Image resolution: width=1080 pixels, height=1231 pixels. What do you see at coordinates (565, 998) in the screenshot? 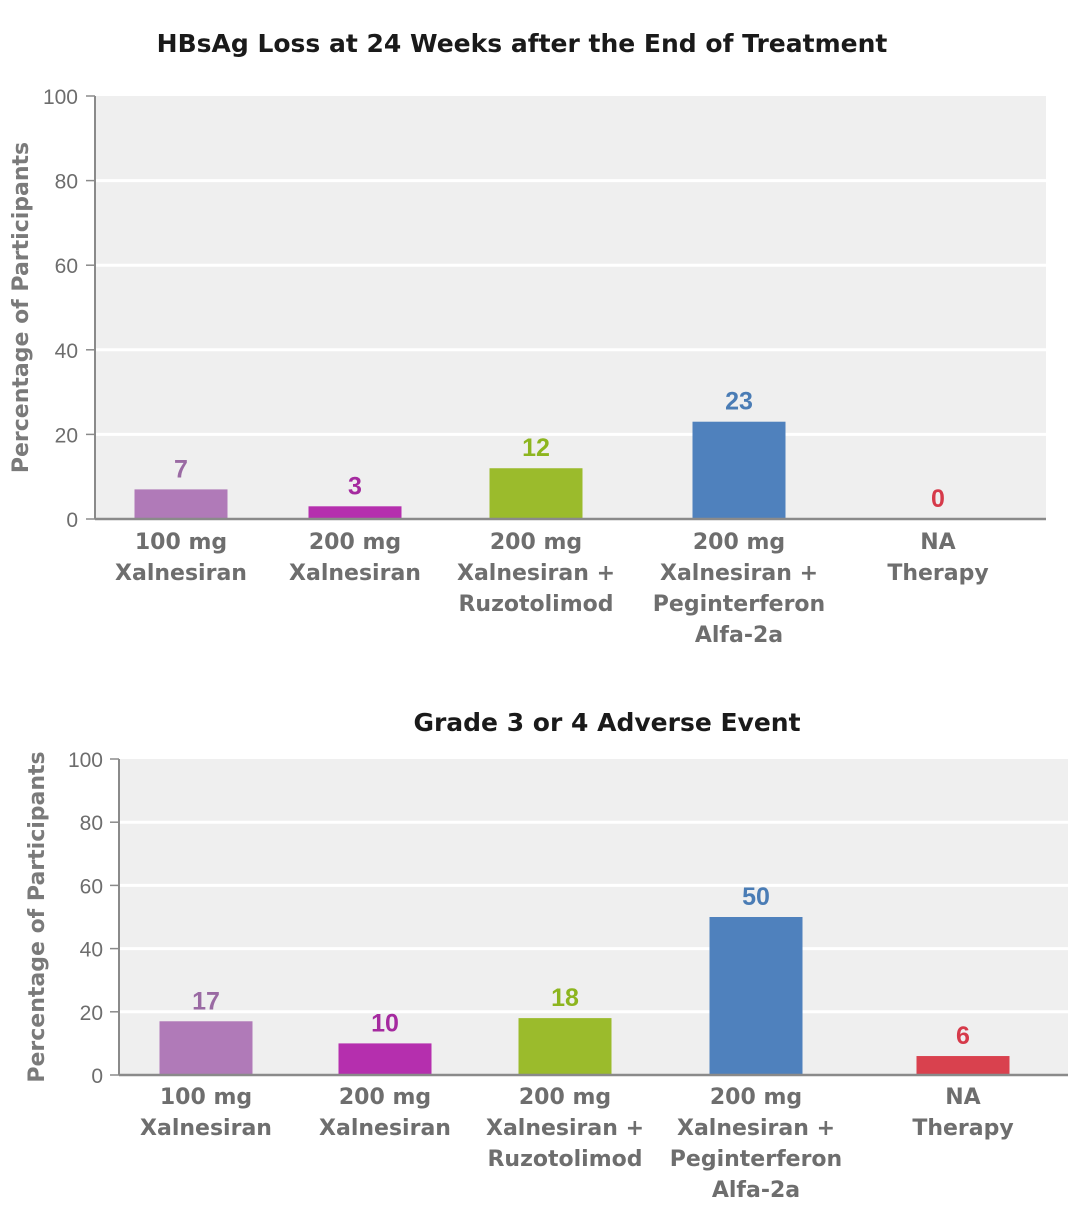
I see `data-label: 18` at bounding box center [565, 998].